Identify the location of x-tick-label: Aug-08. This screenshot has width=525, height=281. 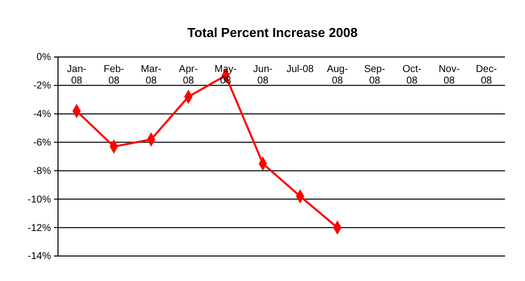
(337, 75).